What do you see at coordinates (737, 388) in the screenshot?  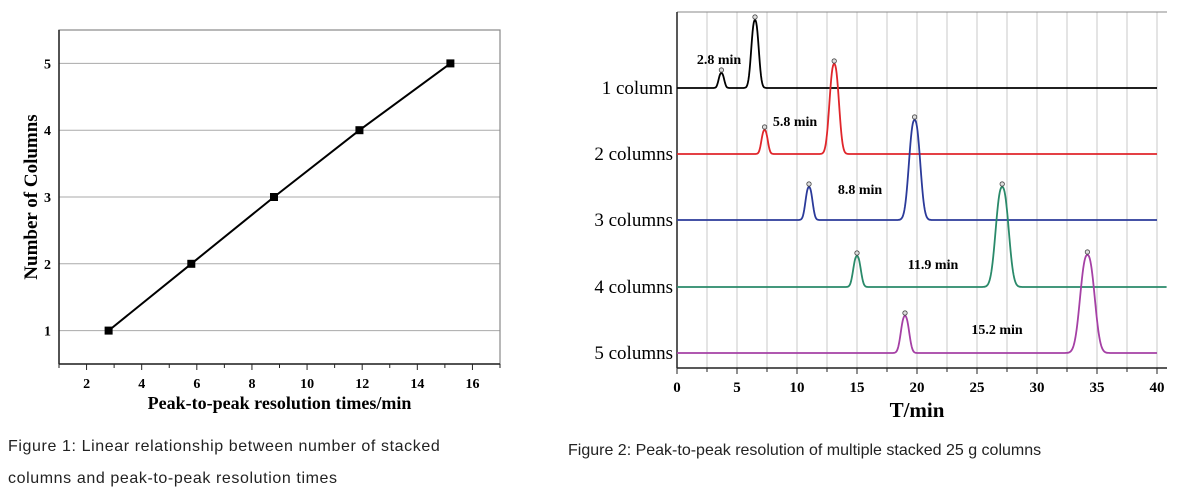 I see `x-tick-label: 5` at bounding box center [737, 388].